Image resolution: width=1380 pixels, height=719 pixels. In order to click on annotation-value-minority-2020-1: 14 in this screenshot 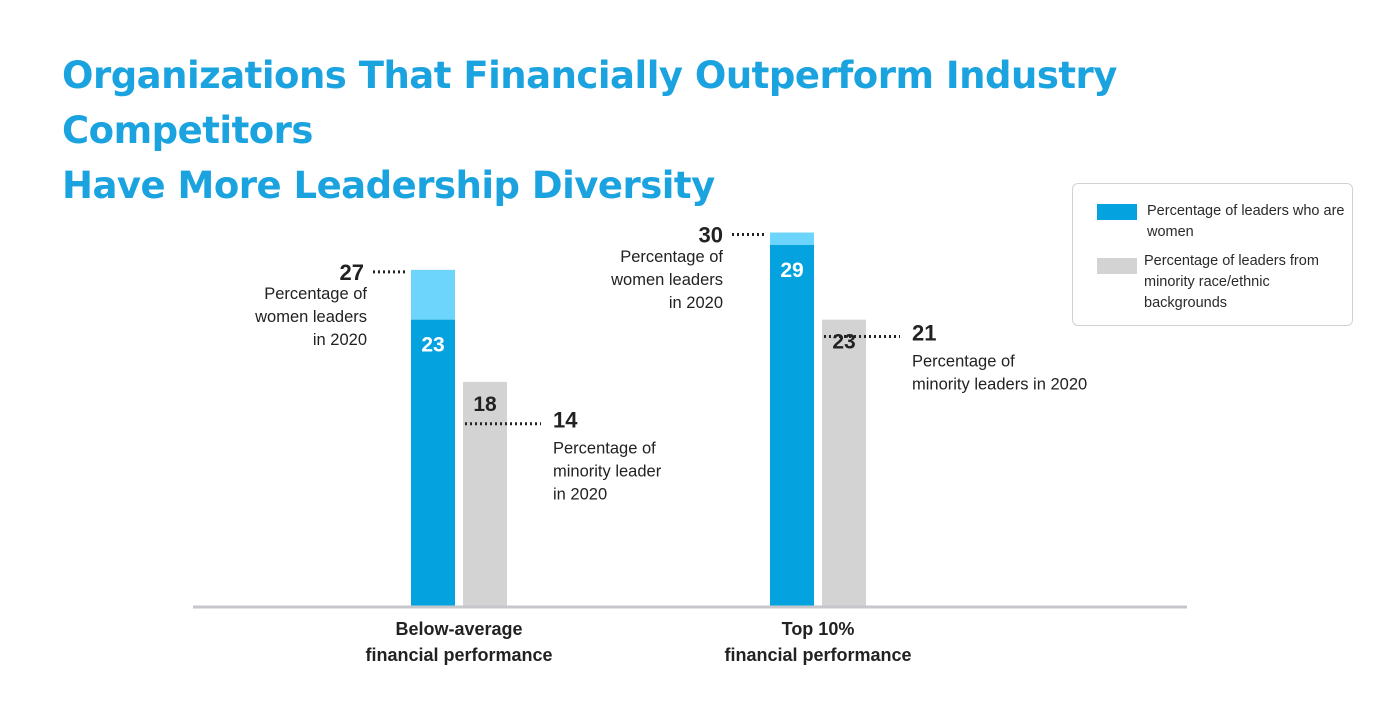, I will do `click(565, 420)`.